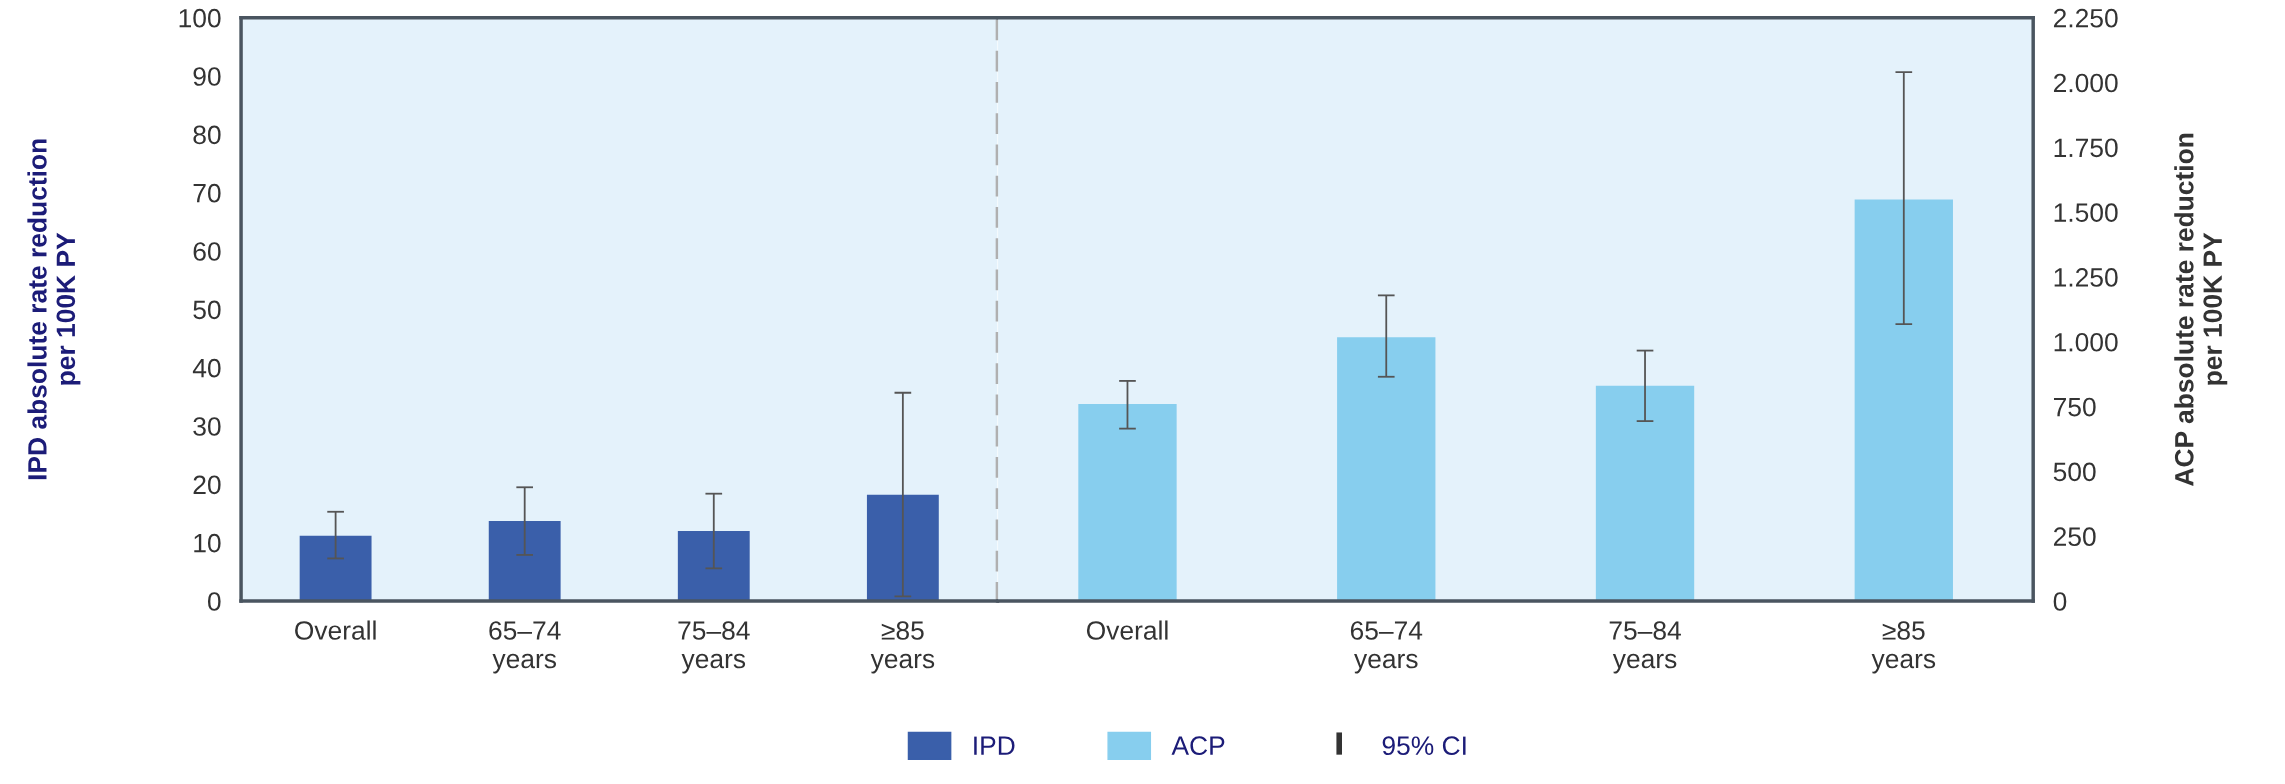  I want to click on y2-tick-label: 1.000, so click(2086, 342).